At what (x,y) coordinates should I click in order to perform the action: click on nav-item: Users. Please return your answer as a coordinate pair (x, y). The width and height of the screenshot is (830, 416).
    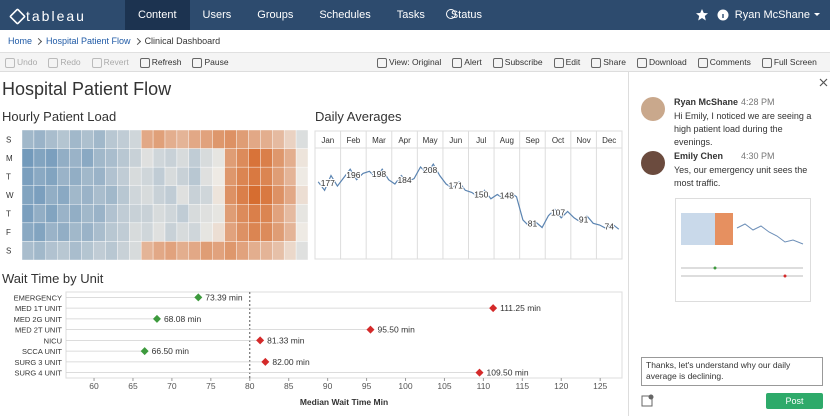
    Looking at the image, I should click on (217, 15).